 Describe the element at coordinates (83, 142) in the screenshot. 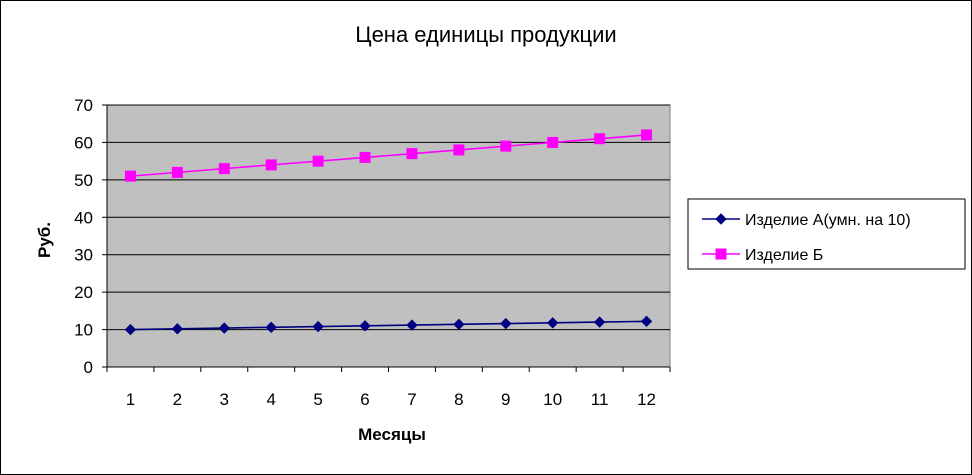

I see `y-tick-label: 60` at that location.